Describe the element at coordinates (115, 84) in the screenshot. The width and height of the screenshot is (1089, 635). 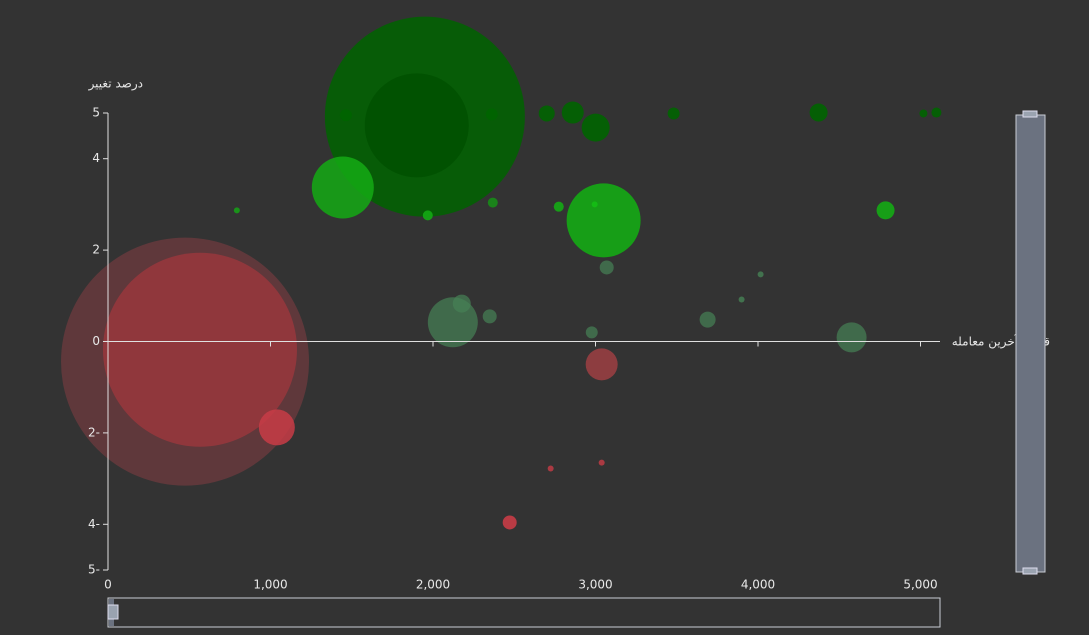
I see `y-axis-label: درصد تغییر` at that location.